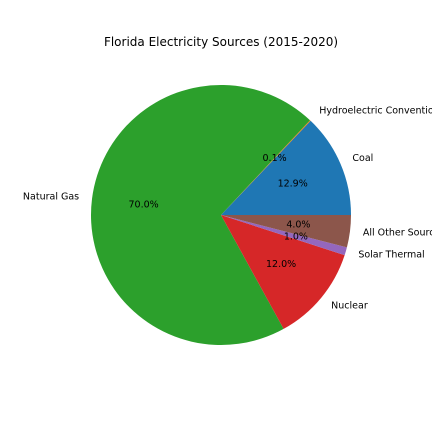 Image resolution: width=432 pixels, height=432 pixels. I want to click on slice-percent-natural-gas: 70.0%, so click(144, 205).